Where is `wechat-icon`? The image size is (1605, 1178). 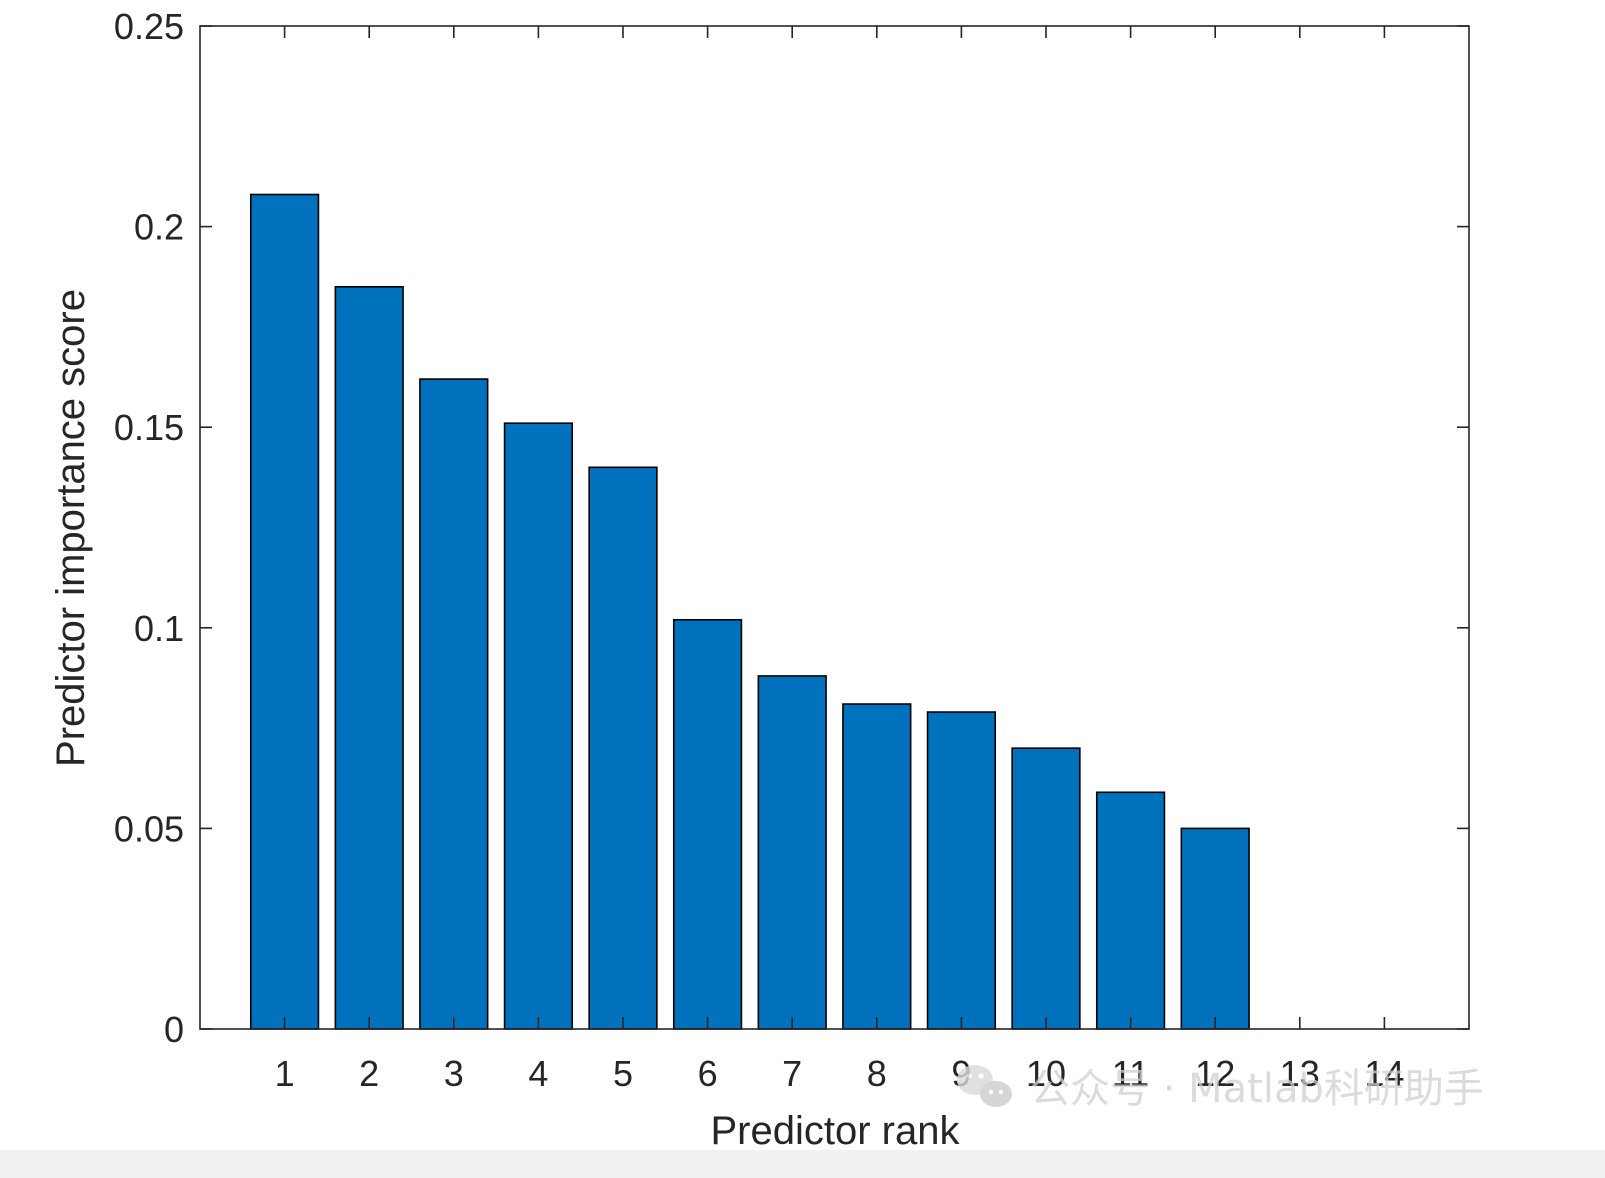 wechat-icon is located at coordinates (984, 1086).